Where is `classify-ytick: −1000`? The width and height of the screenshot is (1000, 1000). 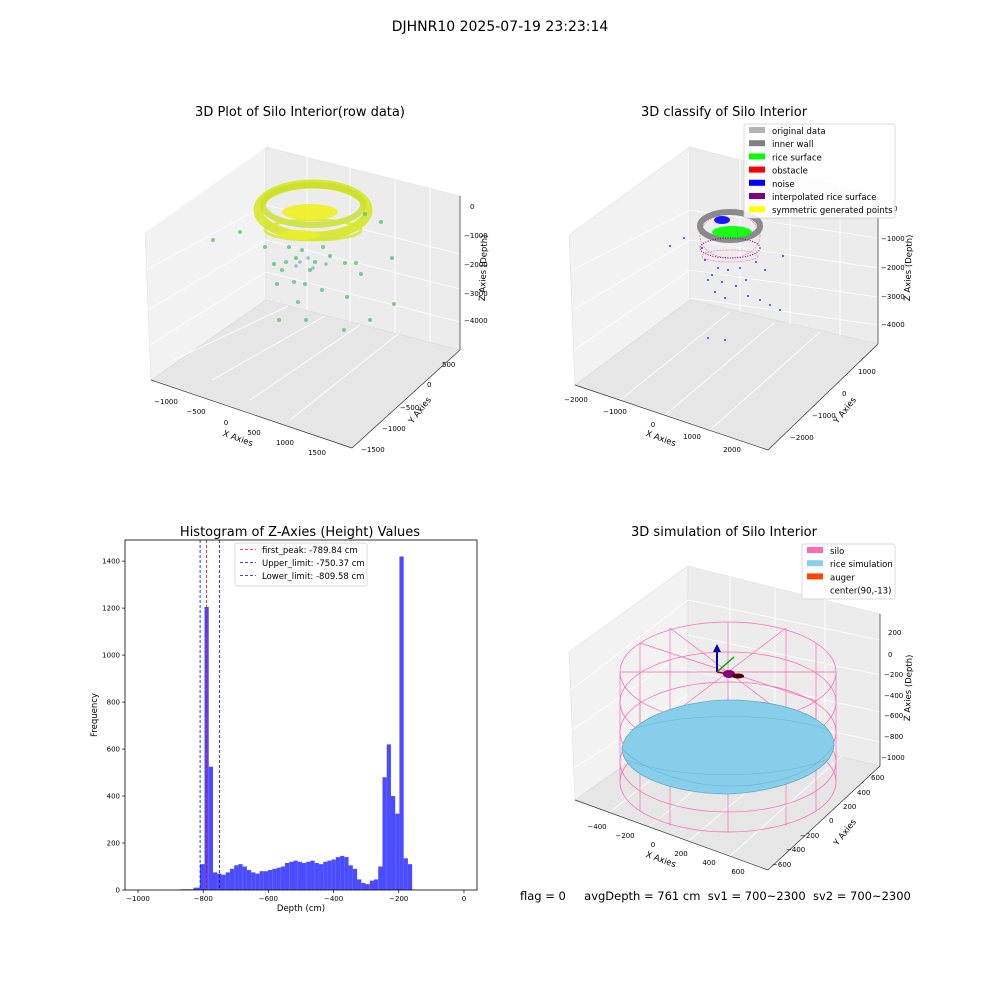 classify-ytick: −1000 is located at coordinates (824, 416).